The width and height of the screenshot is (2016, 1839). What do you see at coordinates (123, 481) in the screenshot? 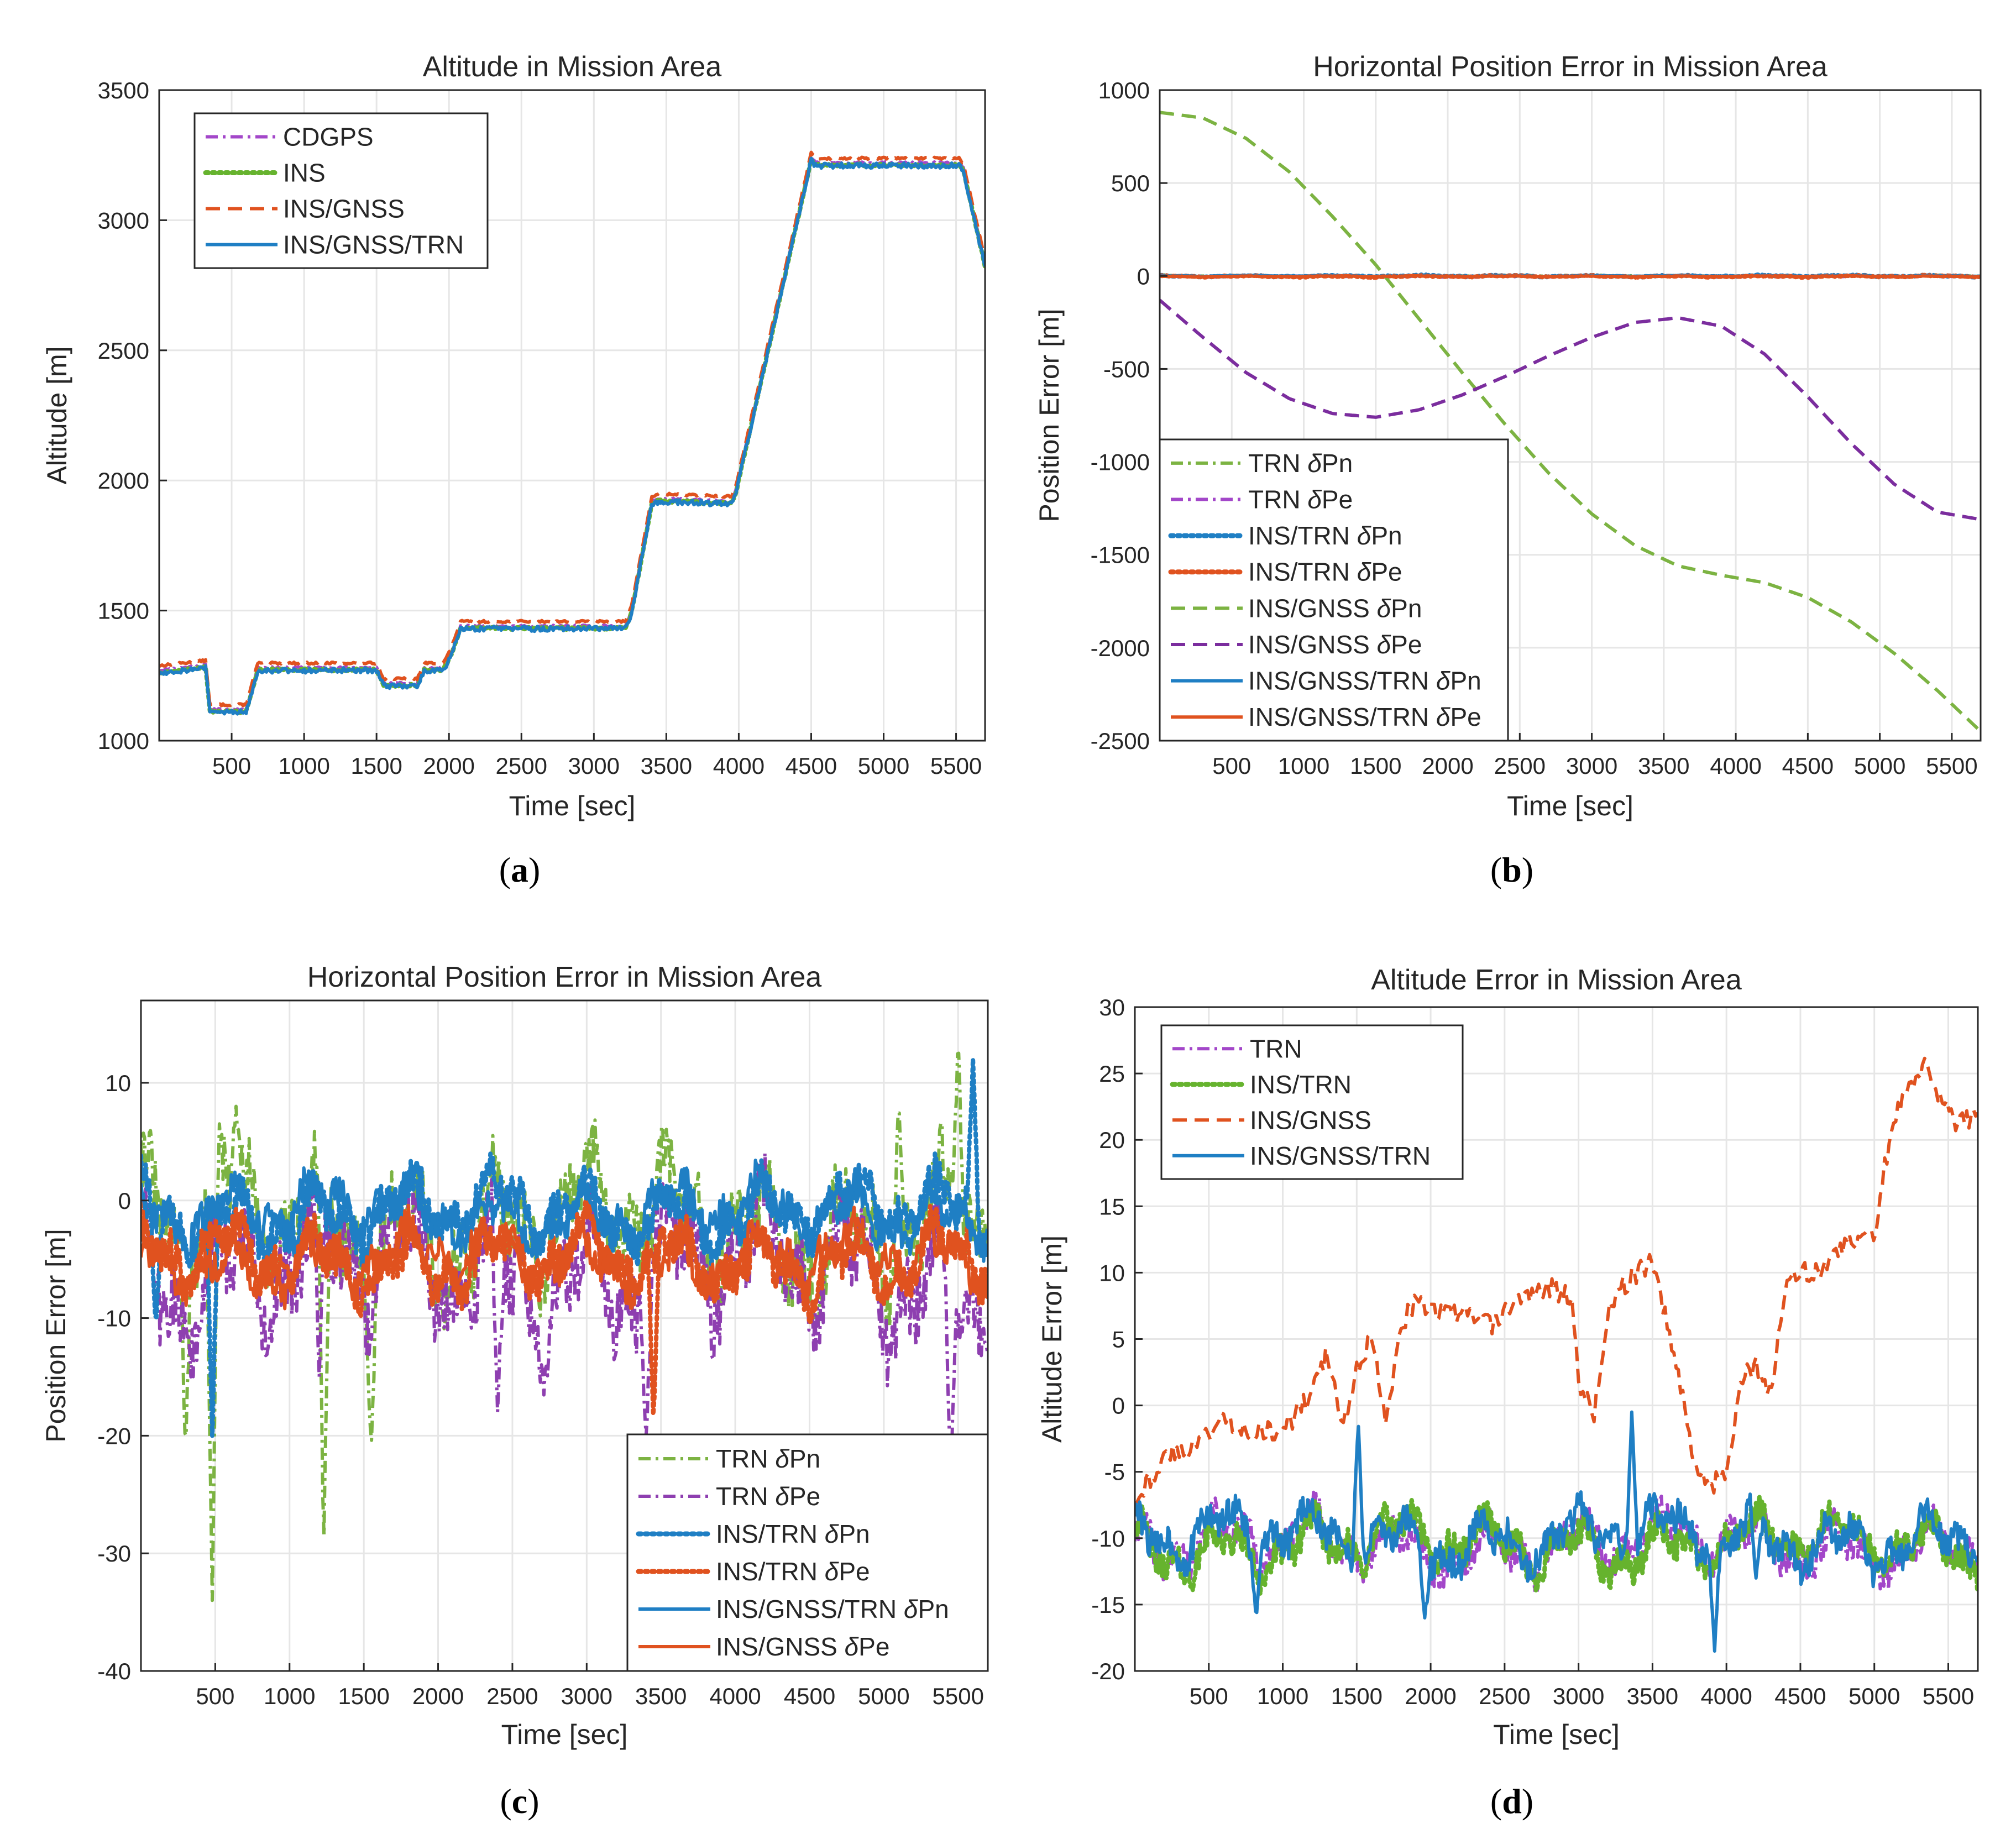
I see `y-tick-label: 2000` at bounding box center [123, 481].